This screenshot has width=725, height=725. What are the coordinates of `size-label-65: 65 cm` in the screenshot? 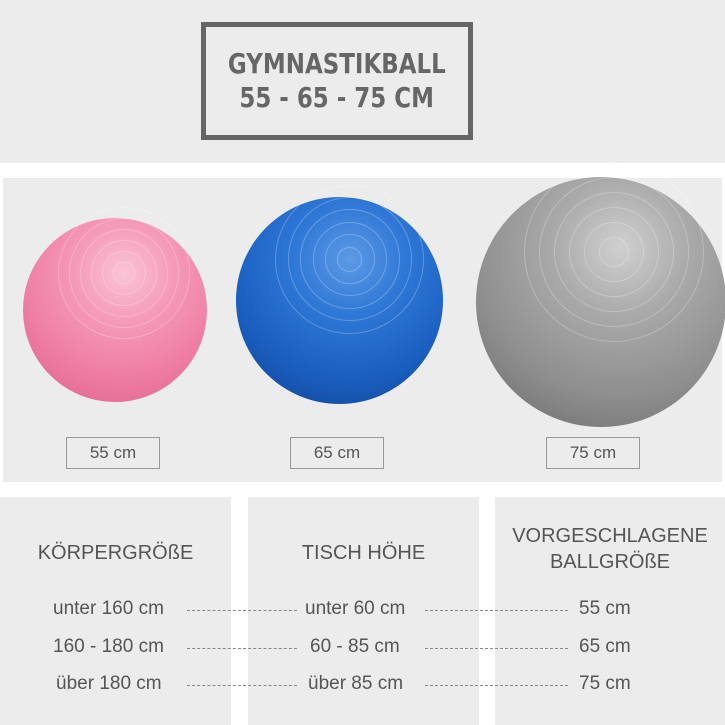 It's located at (337, 453).